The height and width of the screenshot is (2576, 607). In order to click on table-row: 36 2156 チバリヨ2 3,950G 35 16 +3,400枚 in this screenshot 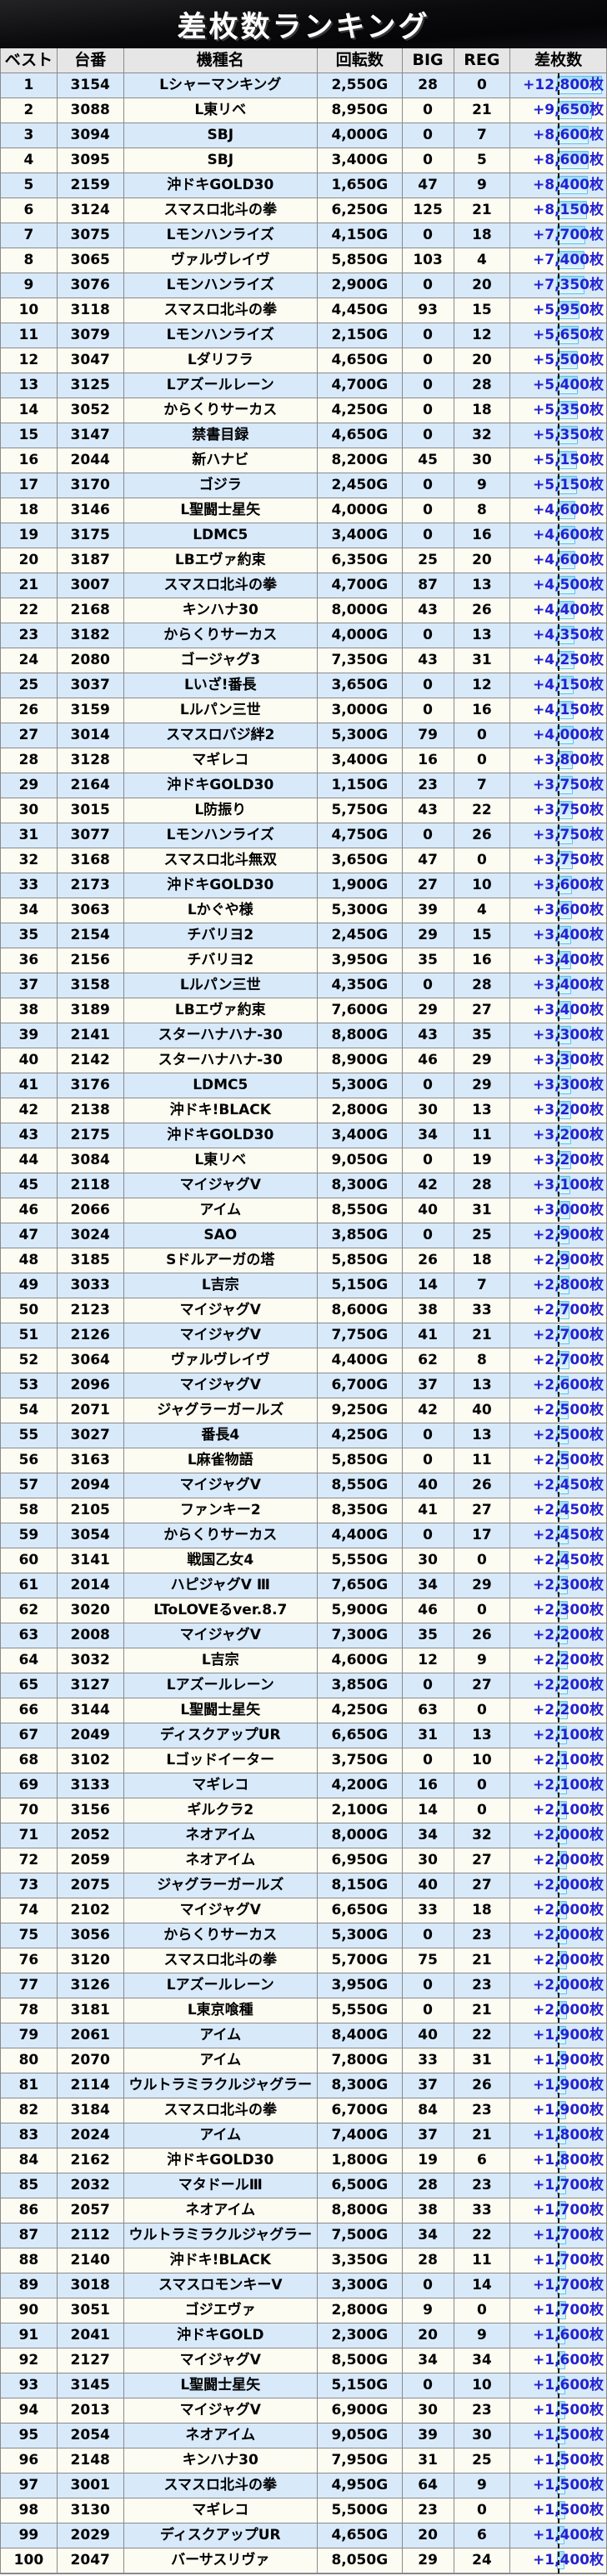, I will do `click(303, 960)`.